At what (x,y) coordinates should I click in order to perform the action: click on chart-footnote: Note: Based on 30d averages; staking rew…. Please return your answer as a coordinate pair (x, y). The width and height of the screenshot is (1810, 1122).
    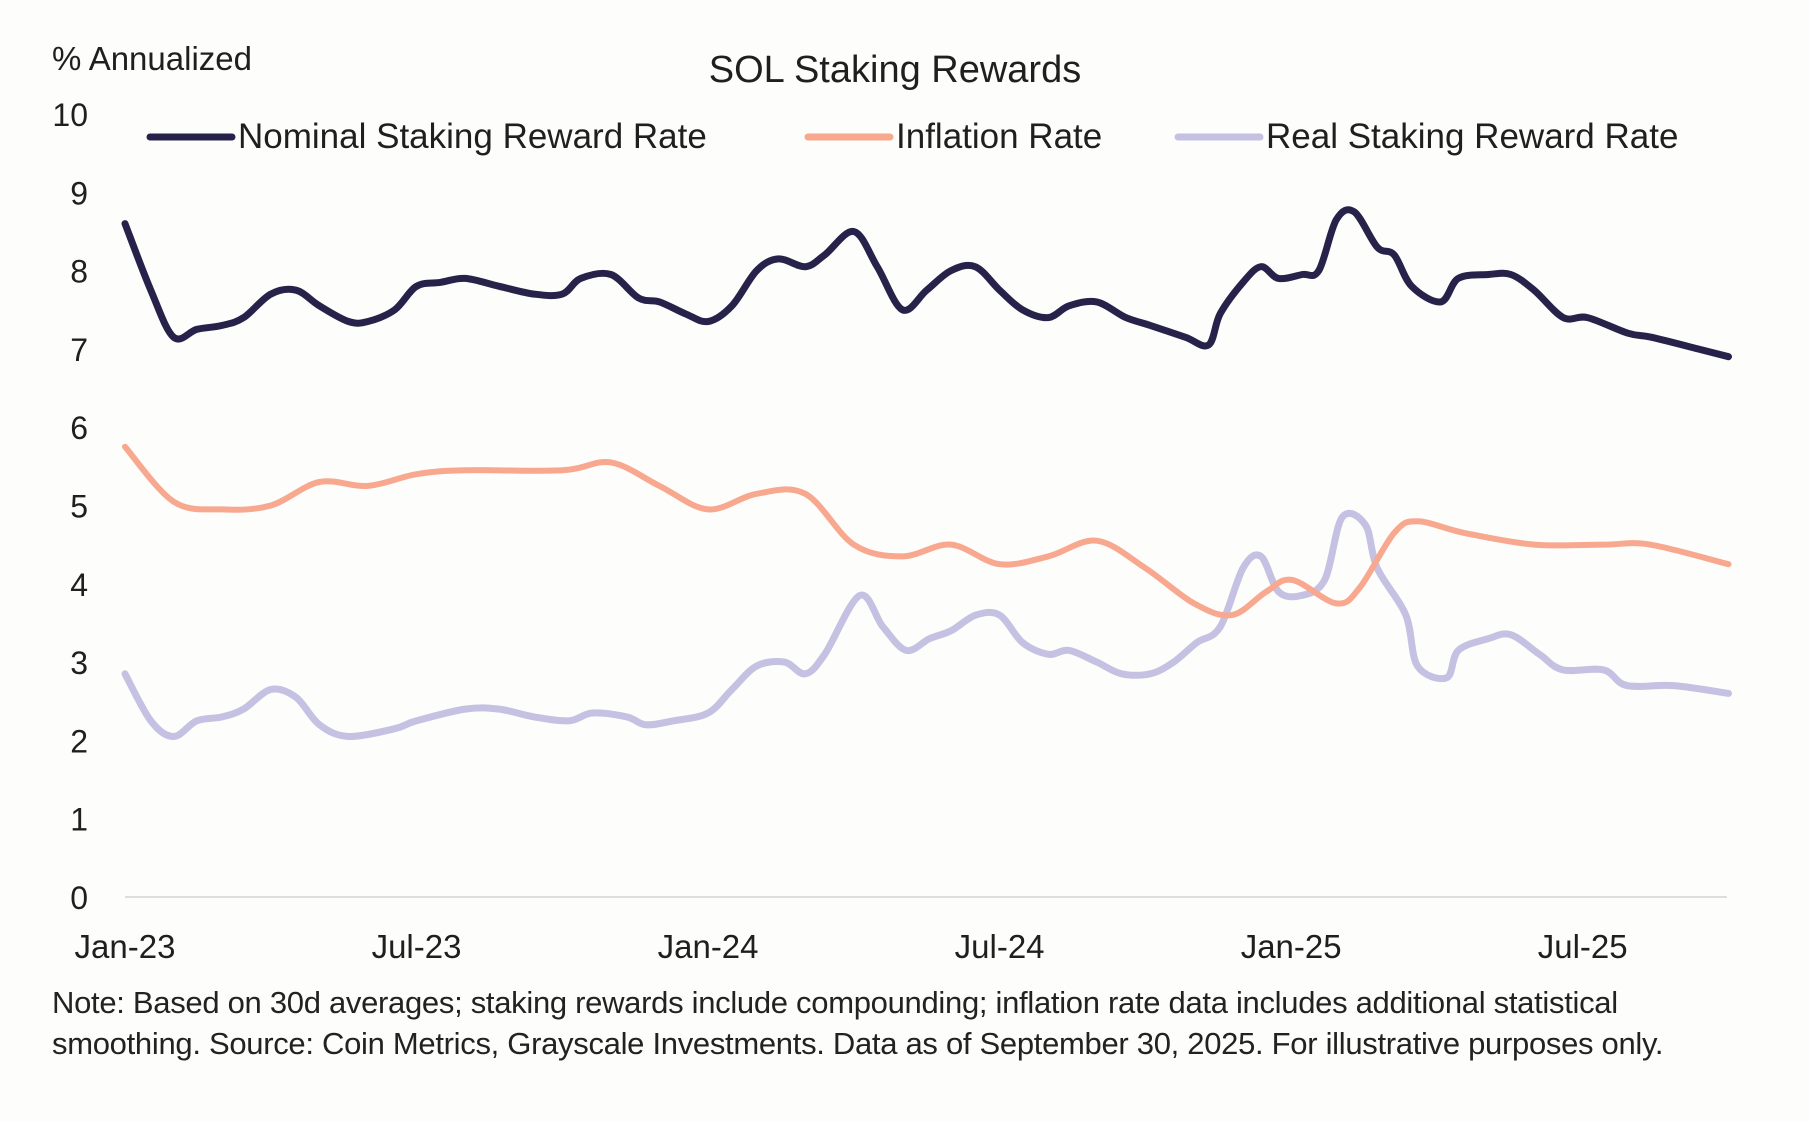
    Looking at the image, I should click on (858, 1023).